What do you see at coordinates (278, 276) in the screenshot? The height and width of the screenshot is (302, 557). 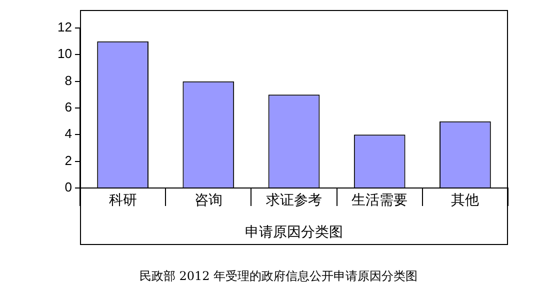 I see `text: 民政部 2012 年受理的政府信息公开申请原因分类图` at bounding box center [278, 276].